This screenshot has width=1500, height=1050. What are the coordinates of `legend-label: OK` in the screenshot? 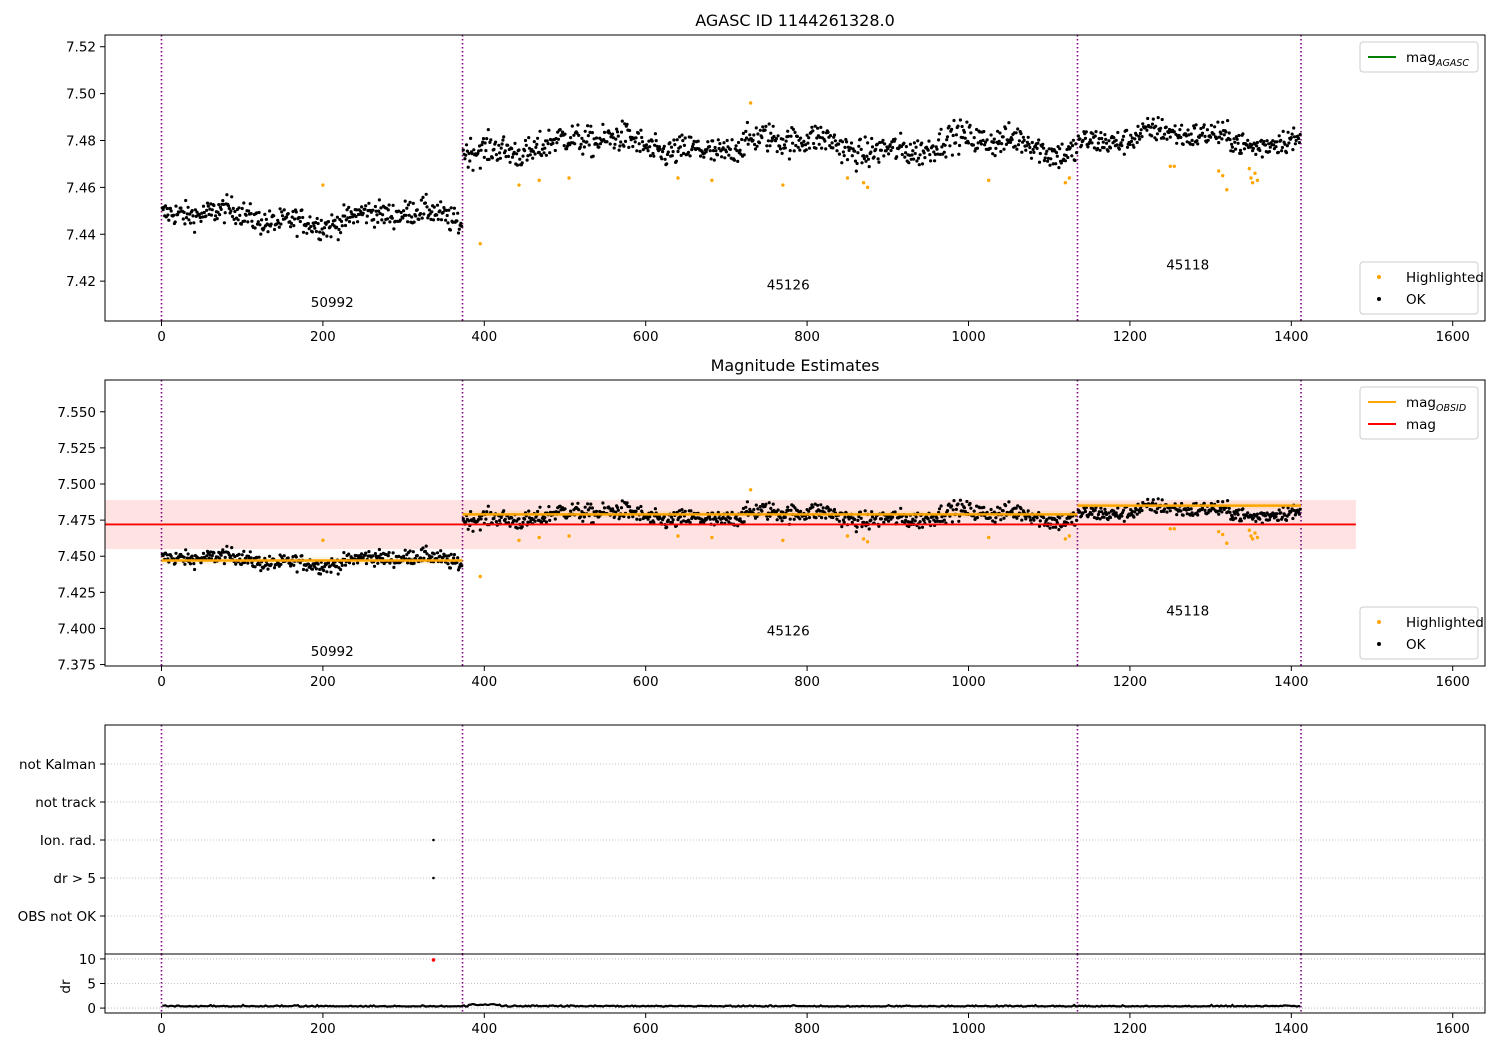 It's located at (1416, 300).